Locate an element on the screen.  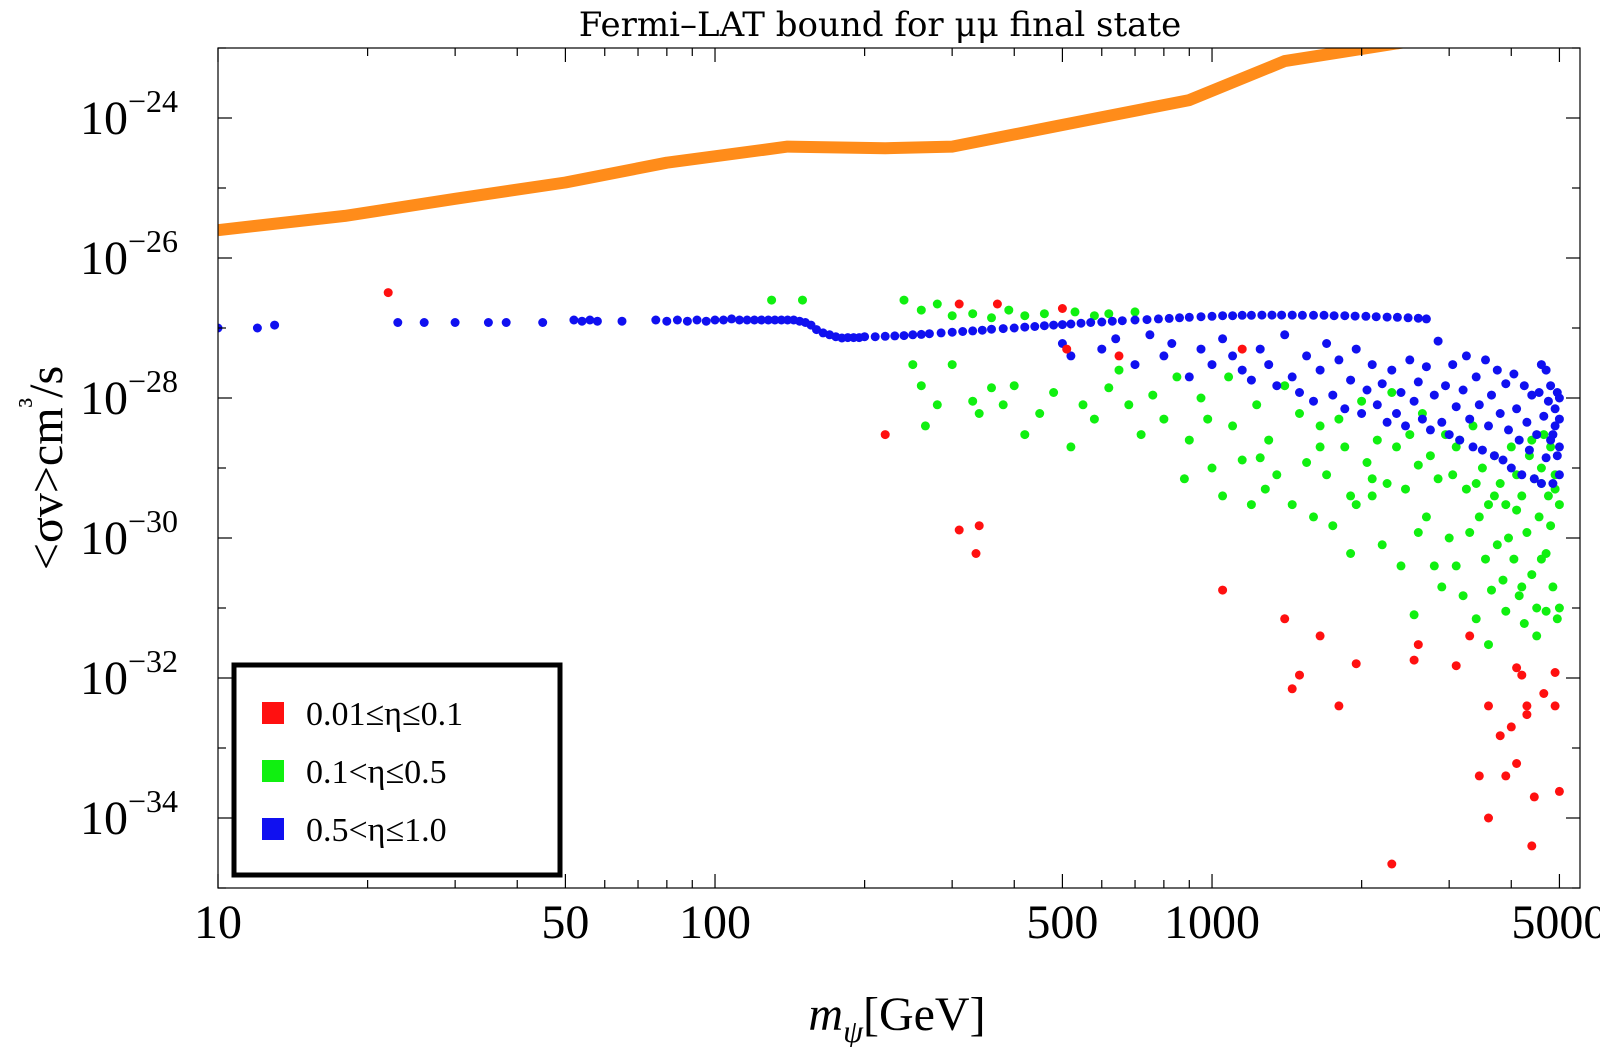
x-axis-label: mψ[GeV] is located at coordinates (896, 1017).